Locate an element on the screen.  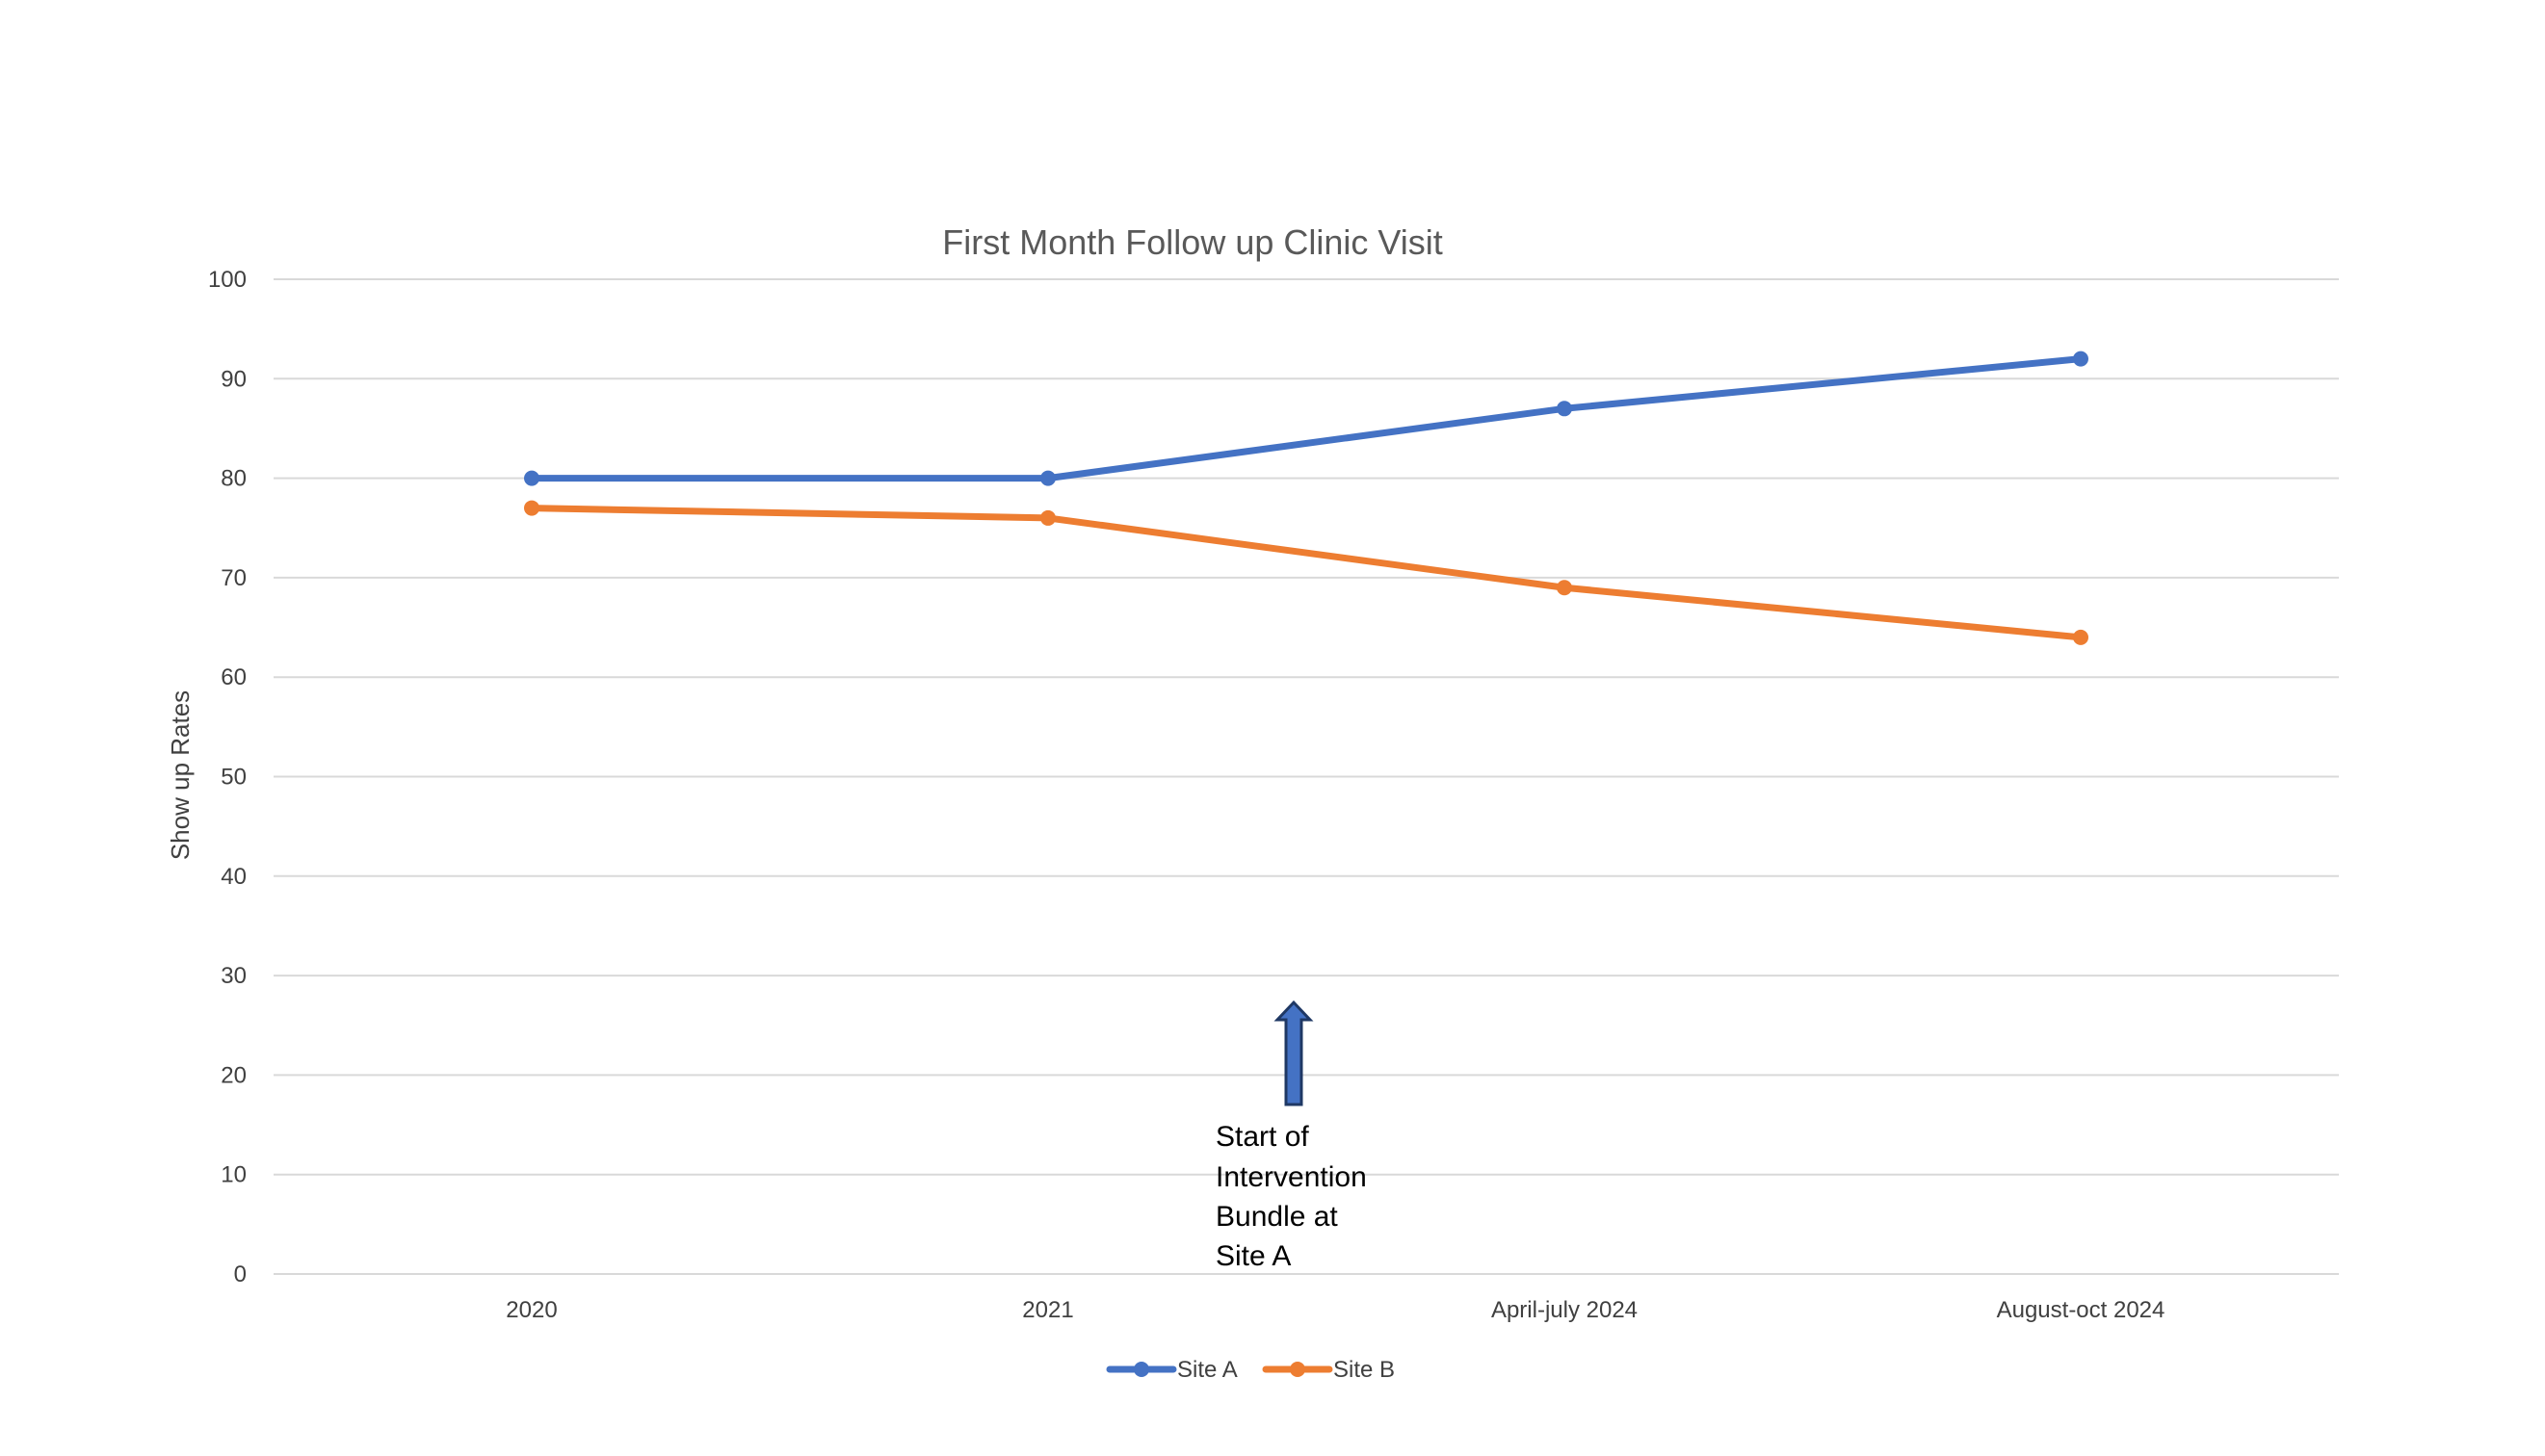
y-tick-label: 90 is located at coordinates (234, 379).